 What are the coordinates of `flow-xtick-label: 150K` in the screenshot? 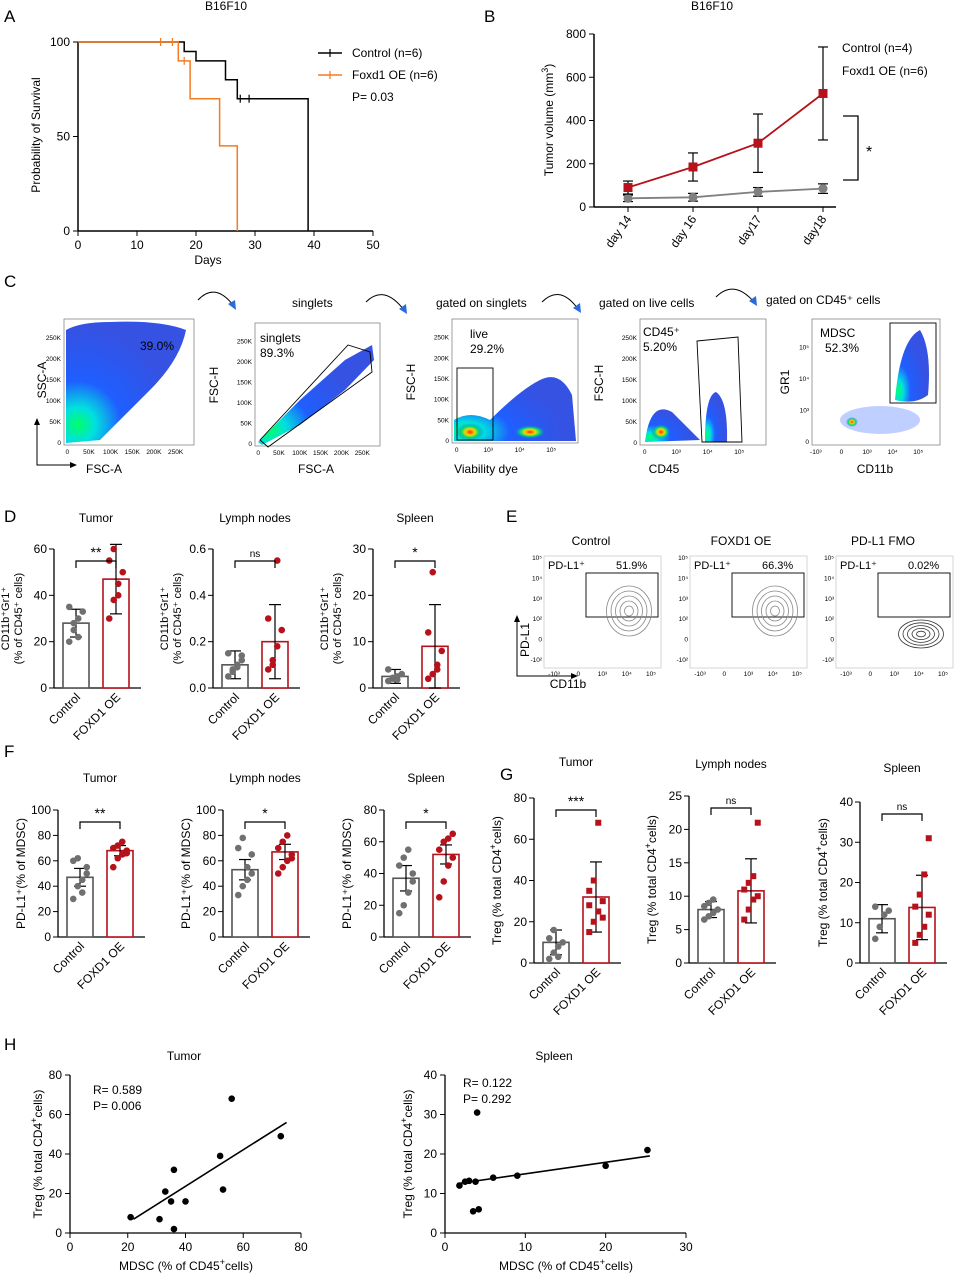 It's located at (133, 452).